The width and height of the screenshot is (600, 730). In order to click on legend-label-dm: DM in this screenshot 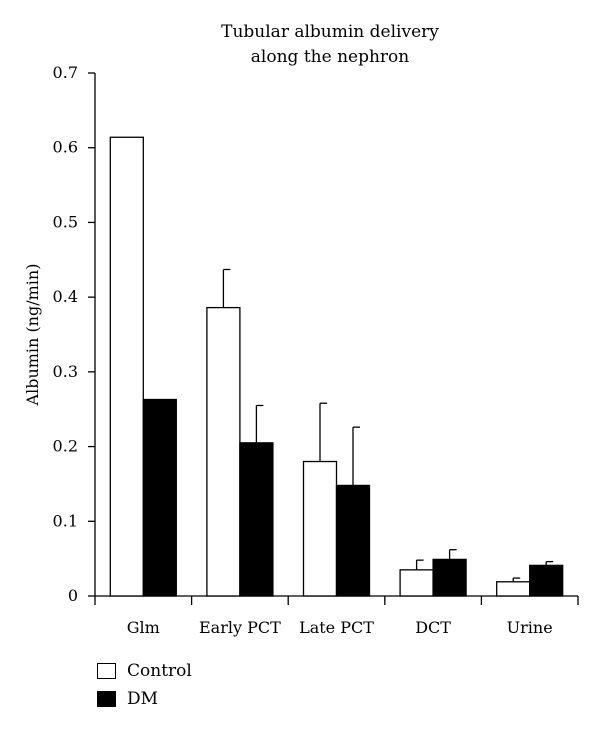, I will do `click(143, 699)`.